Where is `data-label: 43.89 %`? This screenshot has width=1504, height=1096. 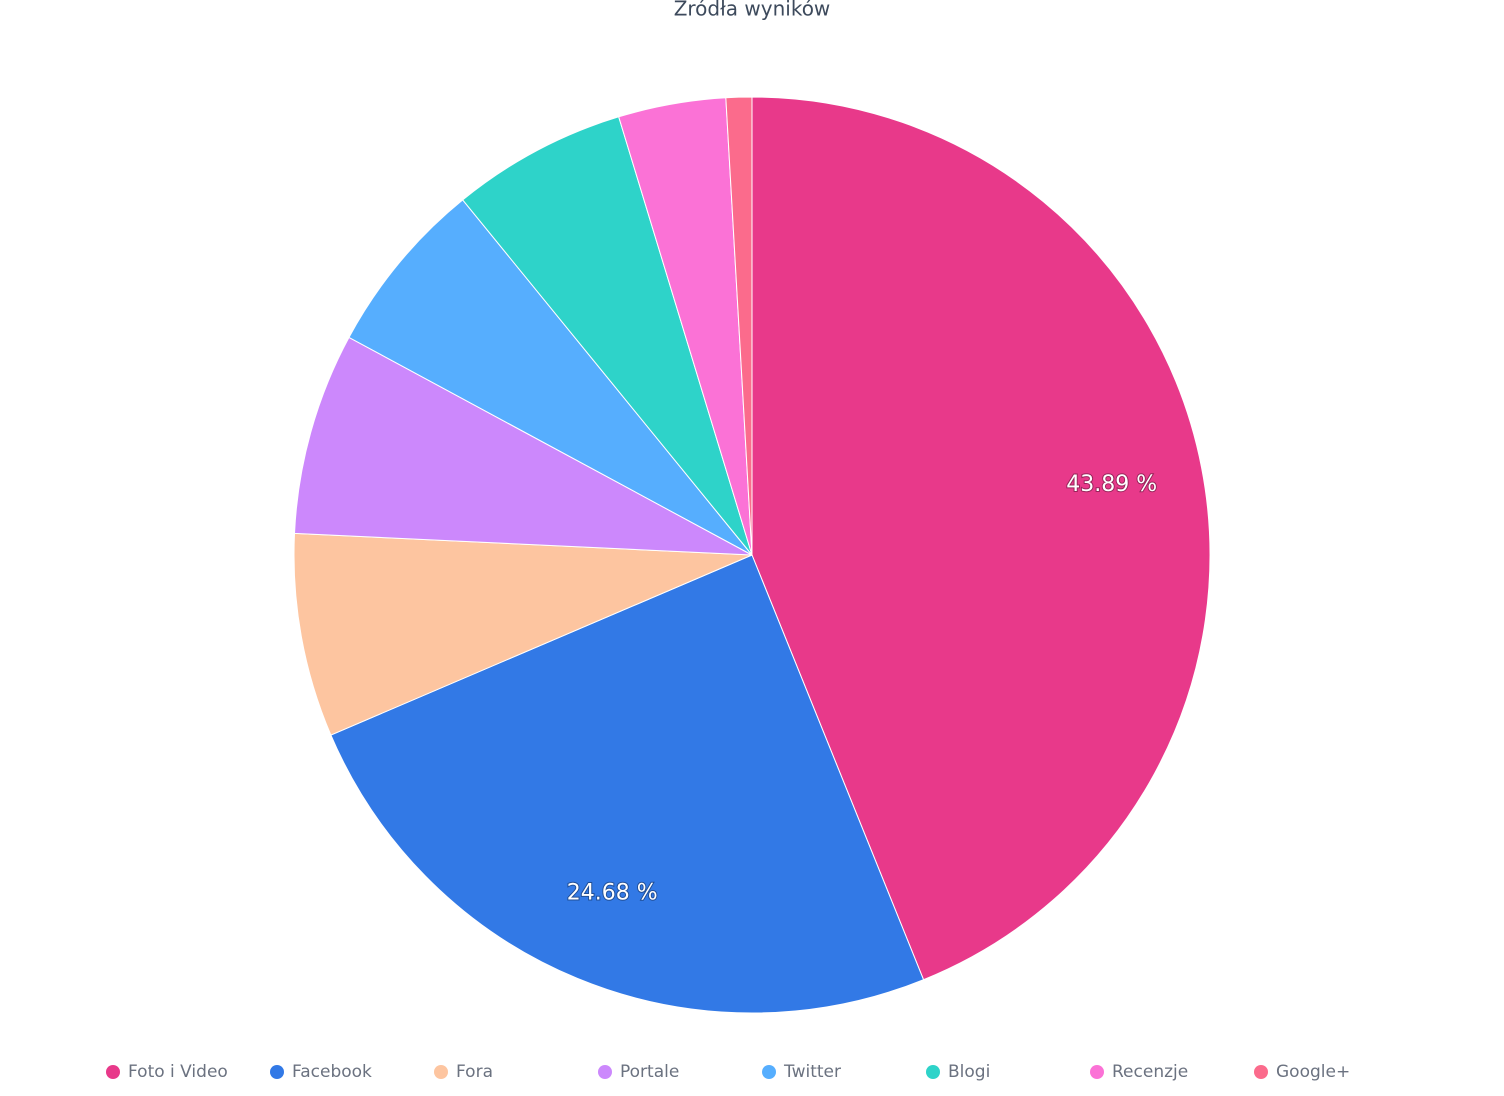 data-label: 43.89 % is located at coordinates (1111, 484).